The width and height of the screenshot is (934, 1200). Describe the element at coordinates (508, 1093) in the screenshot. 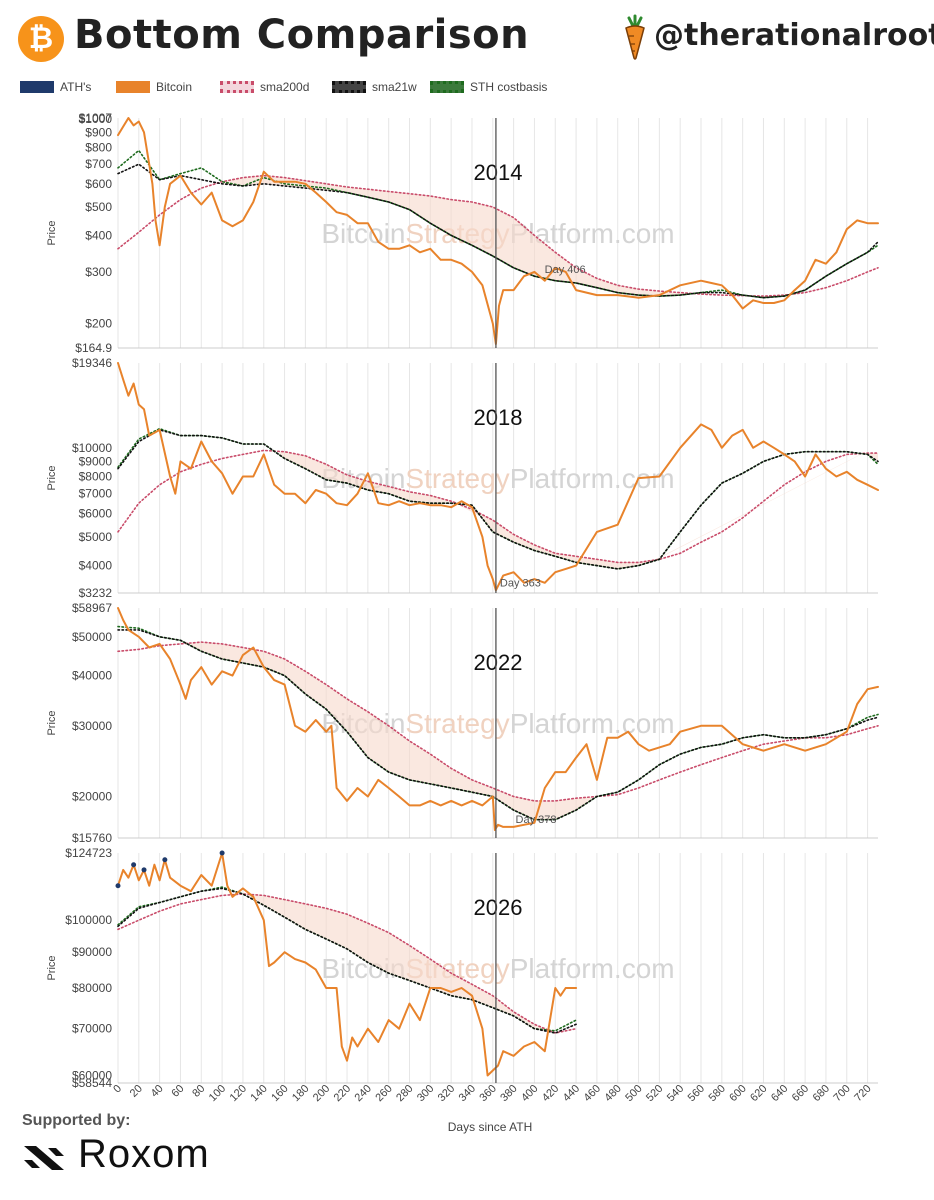

I see `x-tick-label: 380` at that location.